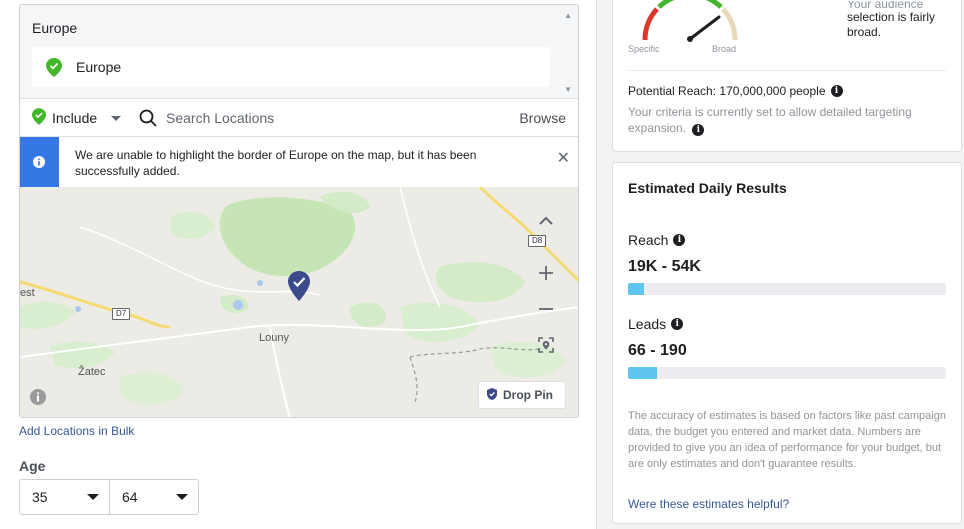 The width and height of the screenshot is (964, 529). I want to click on audience-summary-clipped: Your audience, so click(885, 5).